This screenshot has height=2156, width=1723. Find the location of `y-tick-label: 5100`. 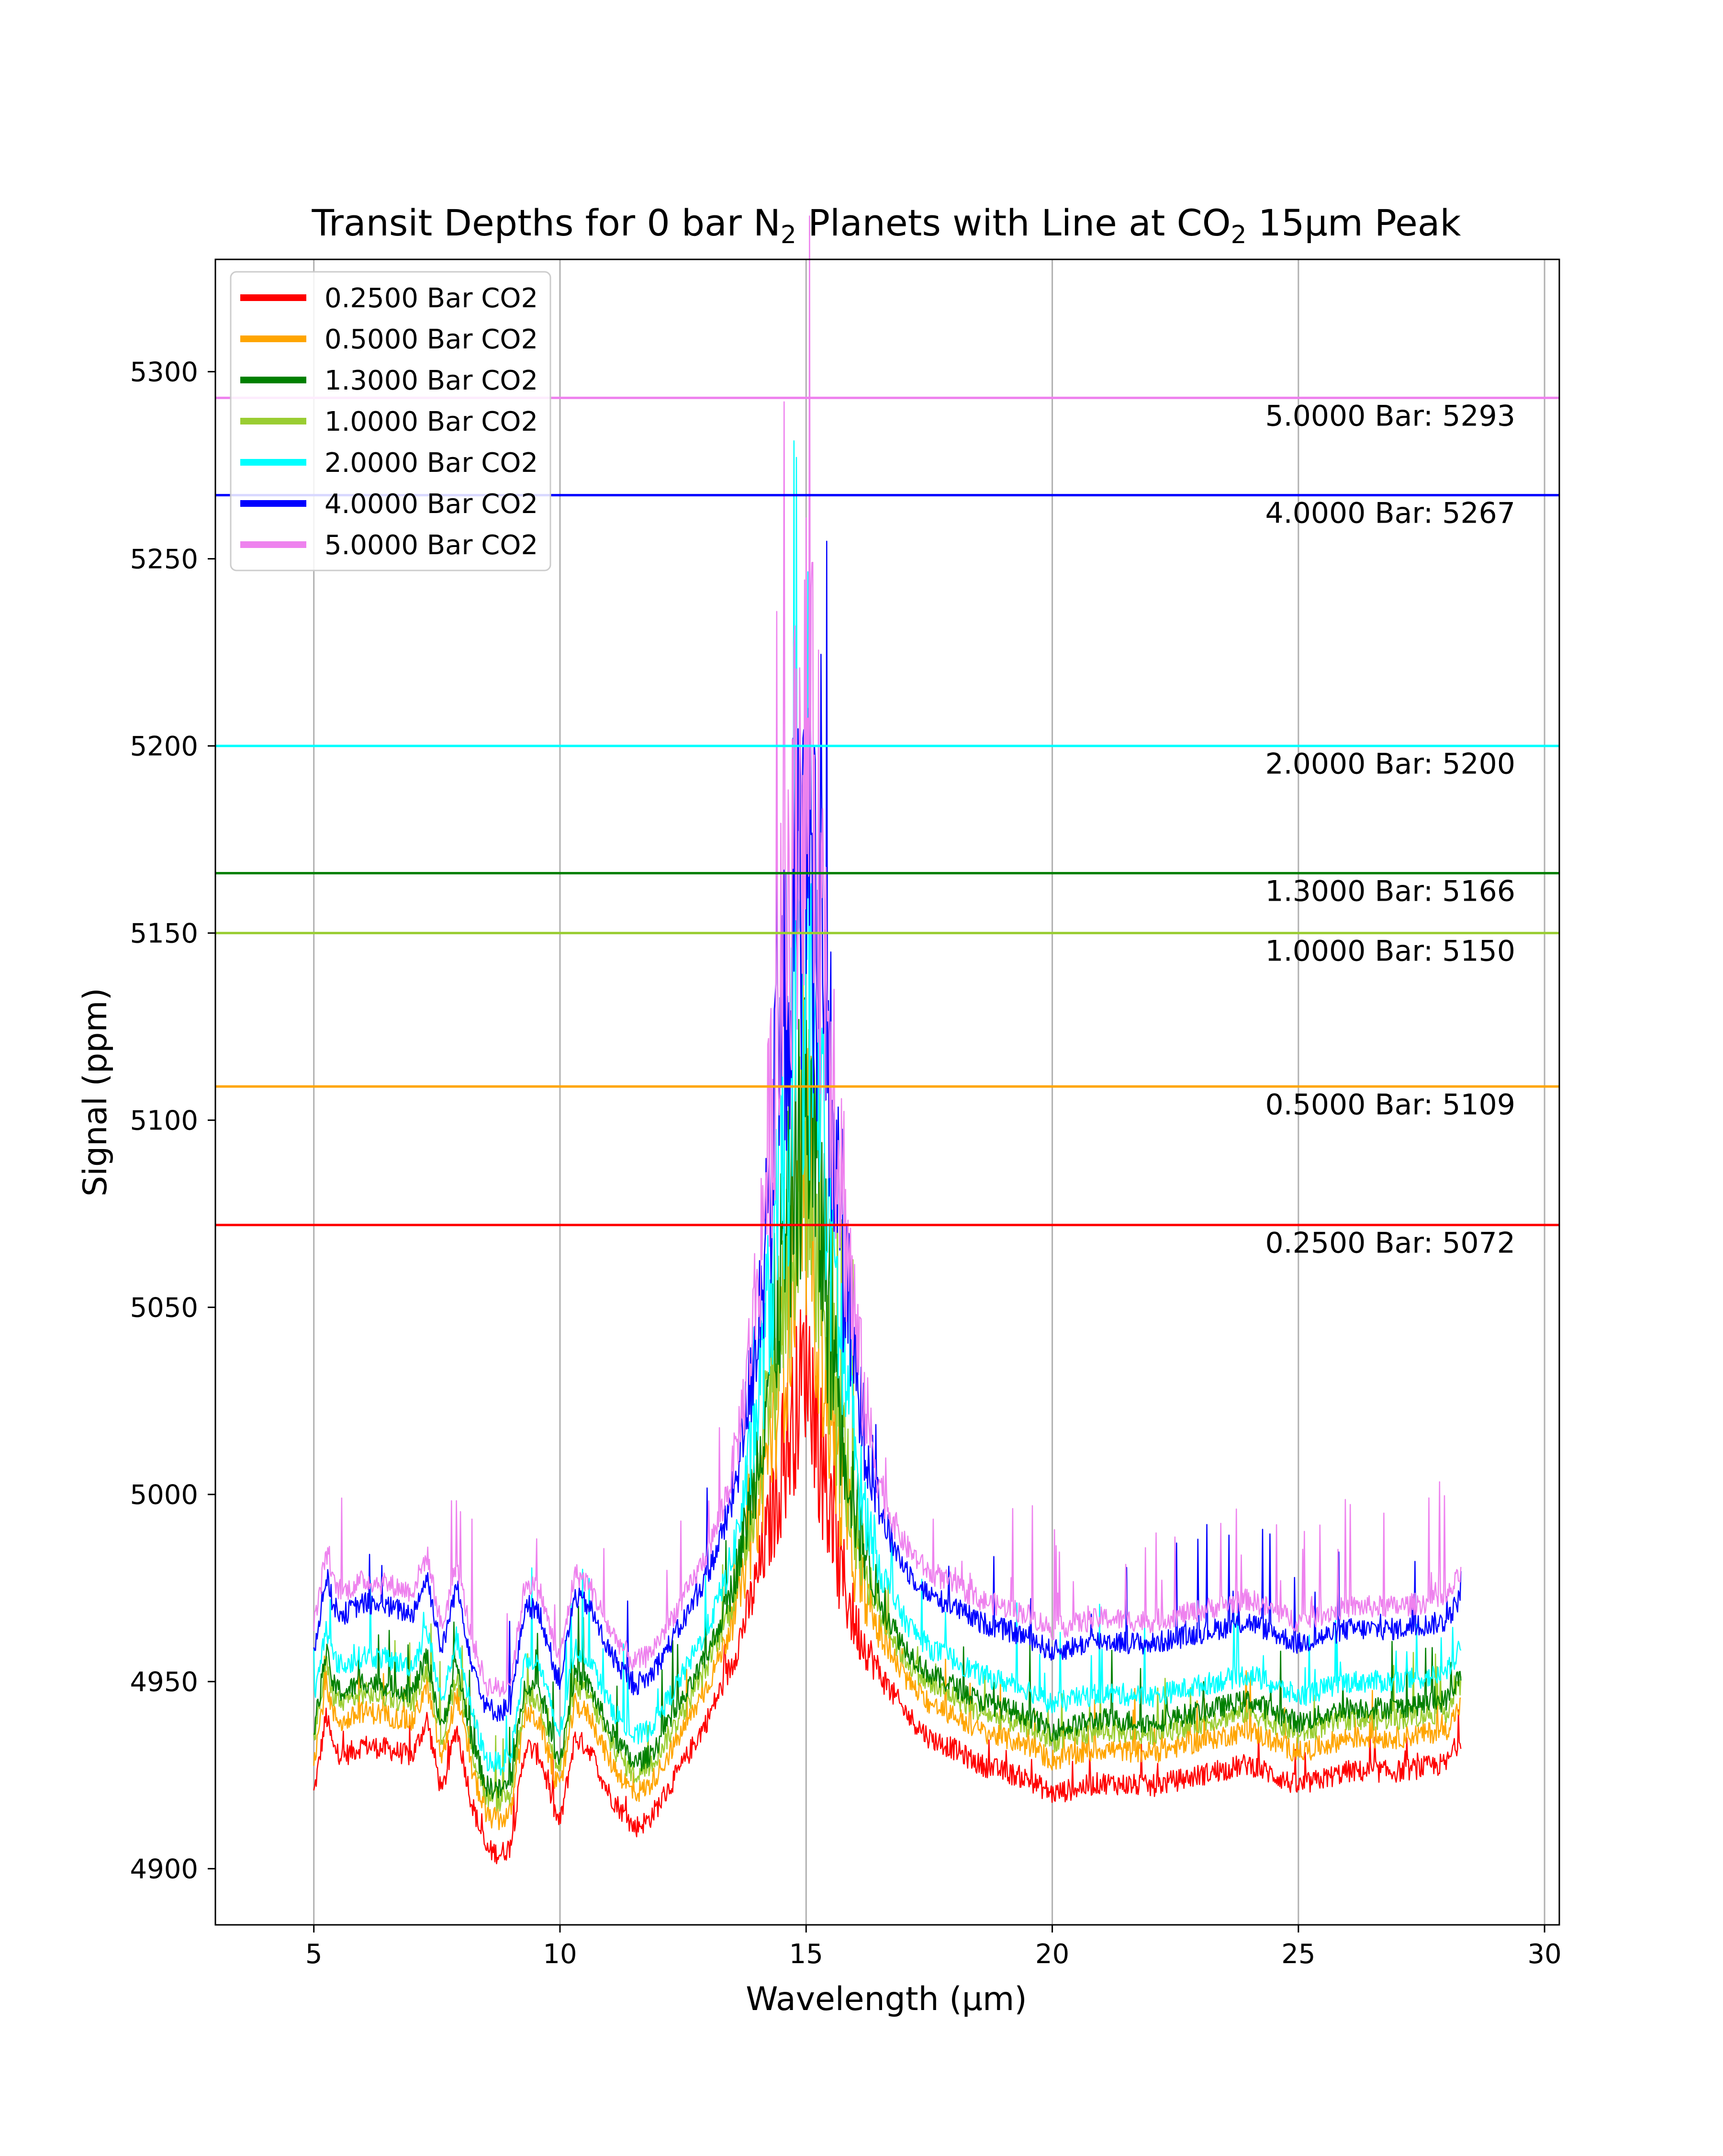

y-tick-label: 5100 is located at coordinates (164, 1121).